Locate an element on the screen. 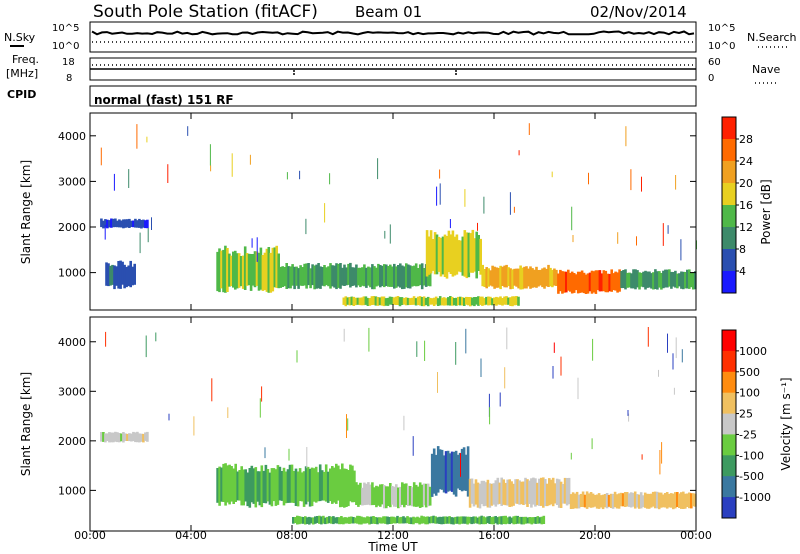  colorbar-tick-label: 500 is located at coordinates (749, 372).